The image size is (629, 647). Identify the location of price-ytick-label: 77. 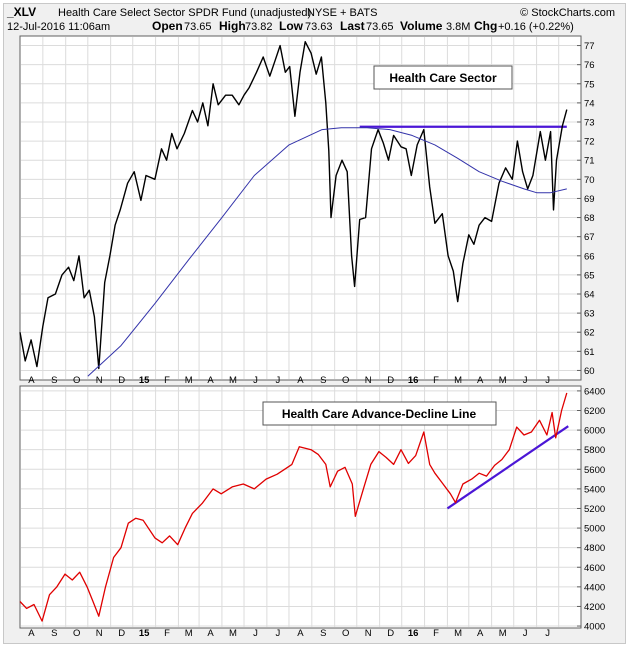
(589, 46).